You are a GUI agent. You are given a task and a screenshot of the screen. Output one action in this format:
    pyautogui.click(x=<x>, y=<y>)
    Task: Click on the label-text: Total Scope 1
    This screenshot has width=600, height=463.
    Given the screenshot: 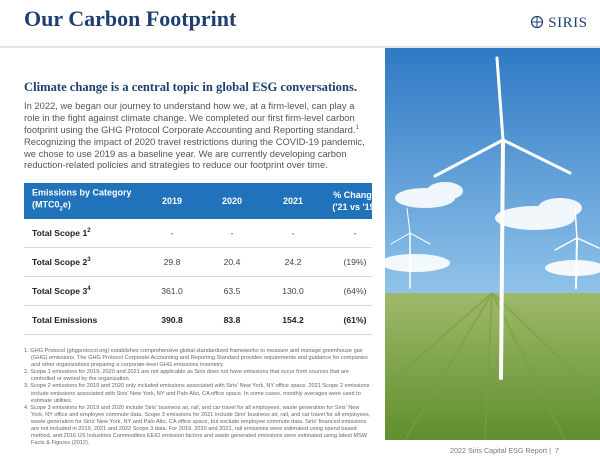 What is the action you would take?
    pyautogui.click(x=60, y=233)
    